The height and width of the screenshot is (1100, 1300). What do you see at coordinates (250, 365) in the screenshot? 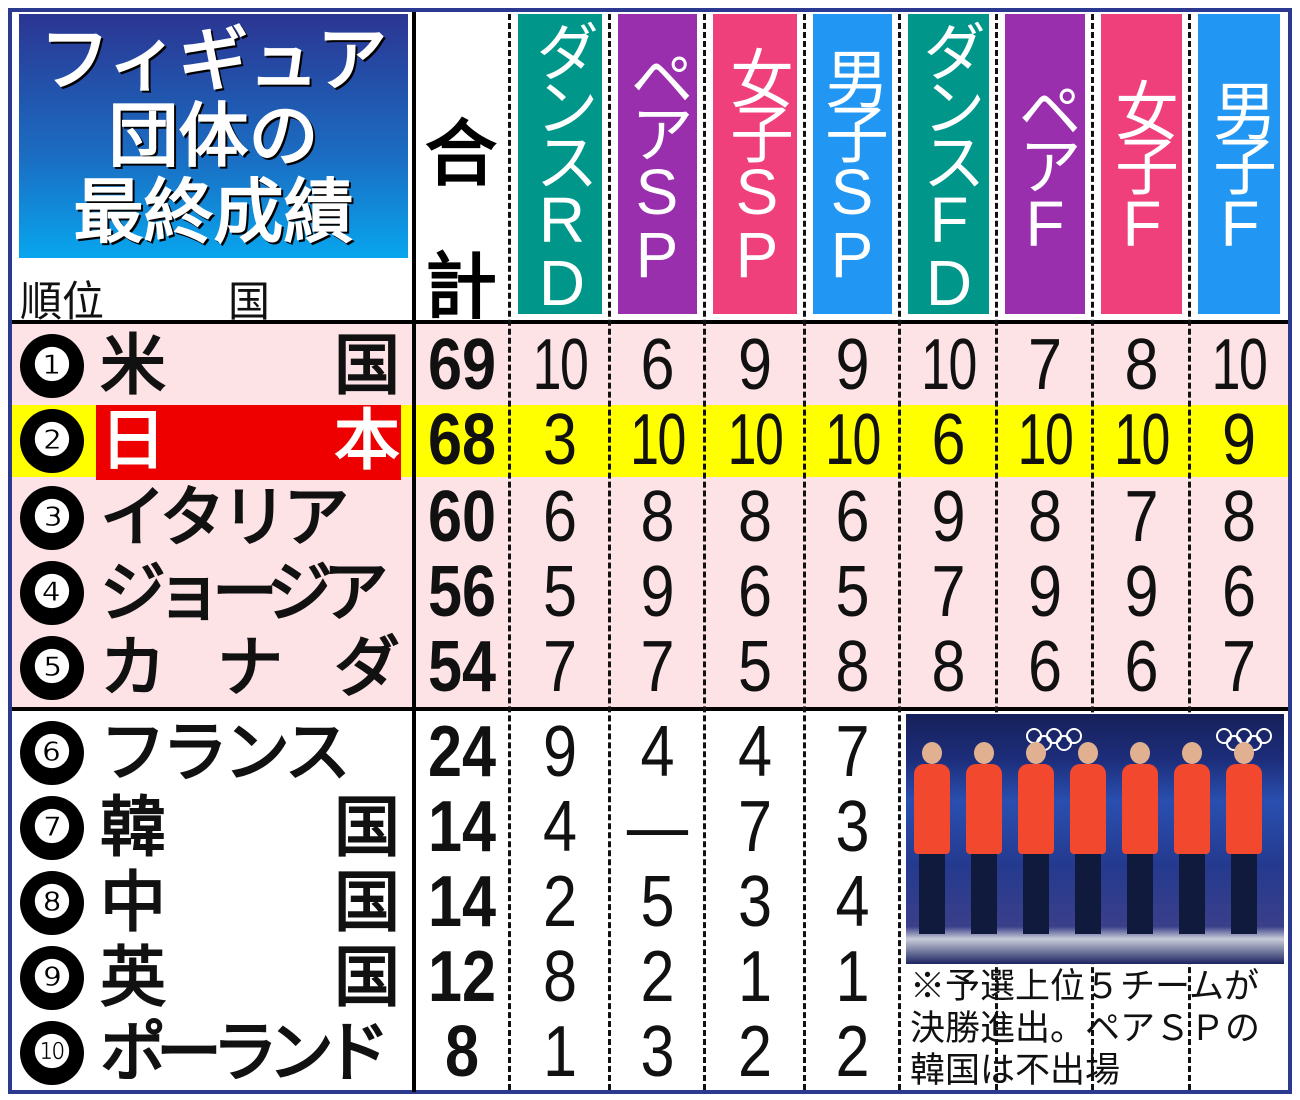
I see `country-name: 米国` at bounding box center [250, 365].